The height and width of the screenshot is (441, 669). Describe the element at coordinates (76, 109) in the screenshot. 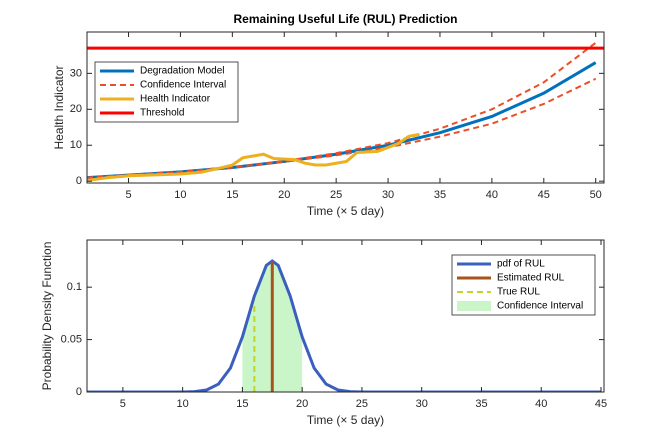

I see `y-tick-label: 20` at that location.